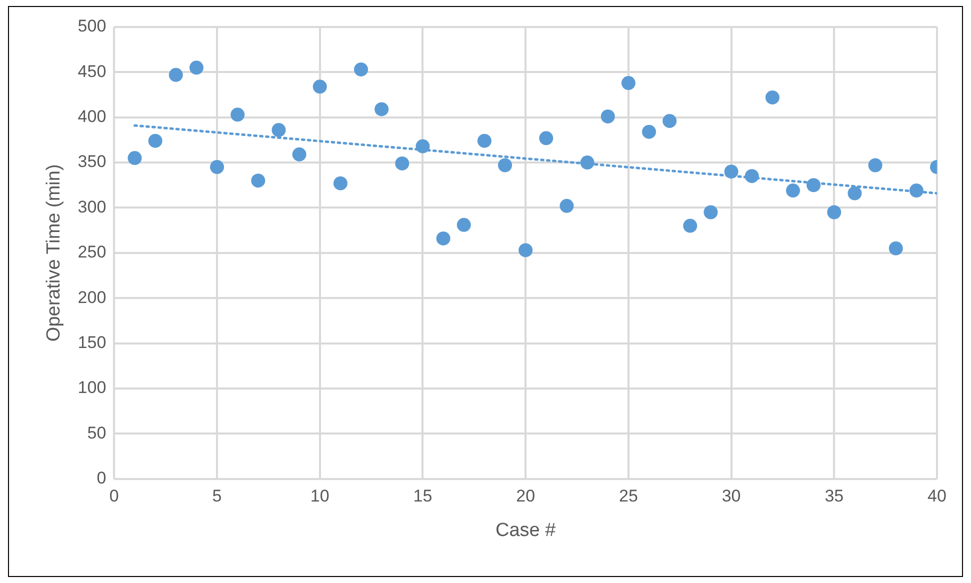  What do you see at coordinates (92, 252) in the screenshot?
I see `y-tick-label: 250` at bounding box center [92, 252].